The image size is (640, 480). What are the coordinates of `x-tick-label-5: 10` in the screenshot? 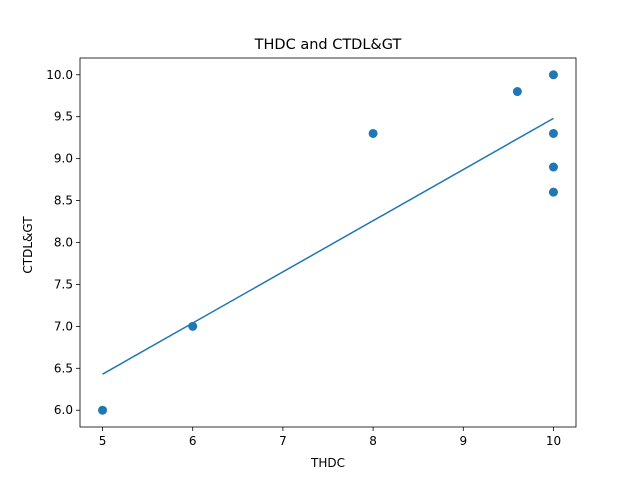 It's located at (553, 441).